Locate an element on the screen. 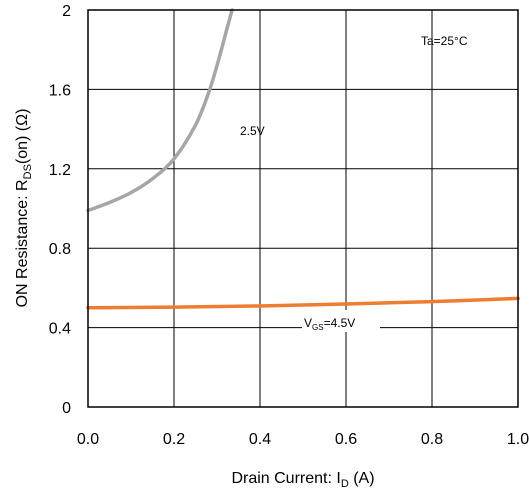 The image size is (529, 492). condition-label: Ta=25°C is located at coordinates (444, 41).